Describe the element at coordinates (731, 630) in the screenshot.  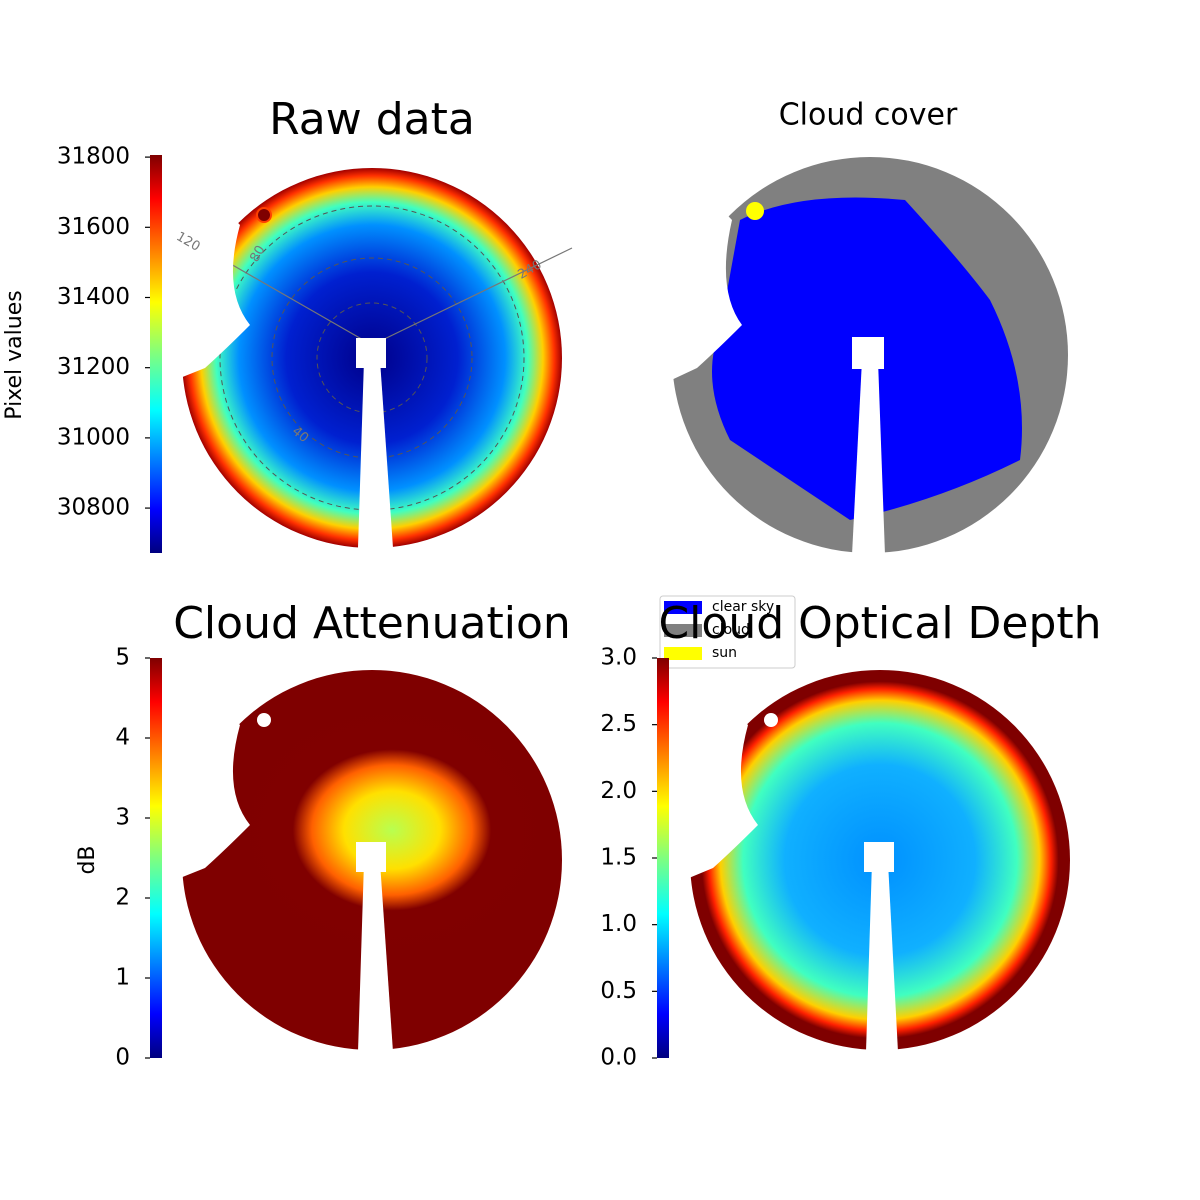
I see `legend-label: cloud` at that location.